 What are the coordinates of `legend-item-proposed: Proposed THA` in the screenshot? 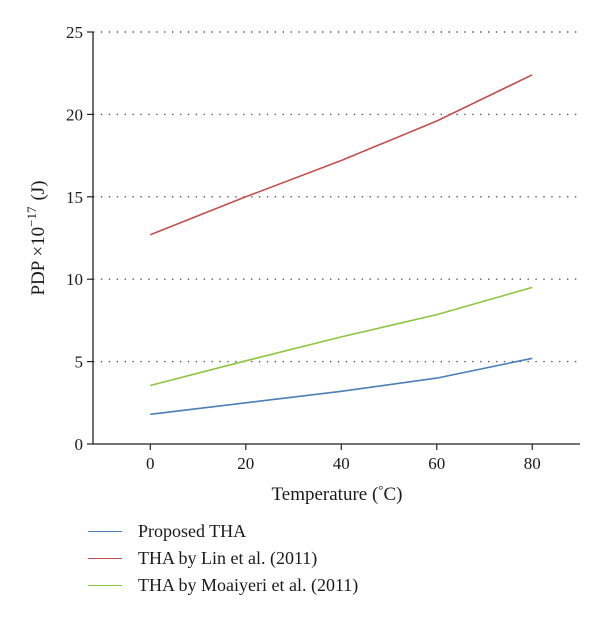 It's located at (223, 531).